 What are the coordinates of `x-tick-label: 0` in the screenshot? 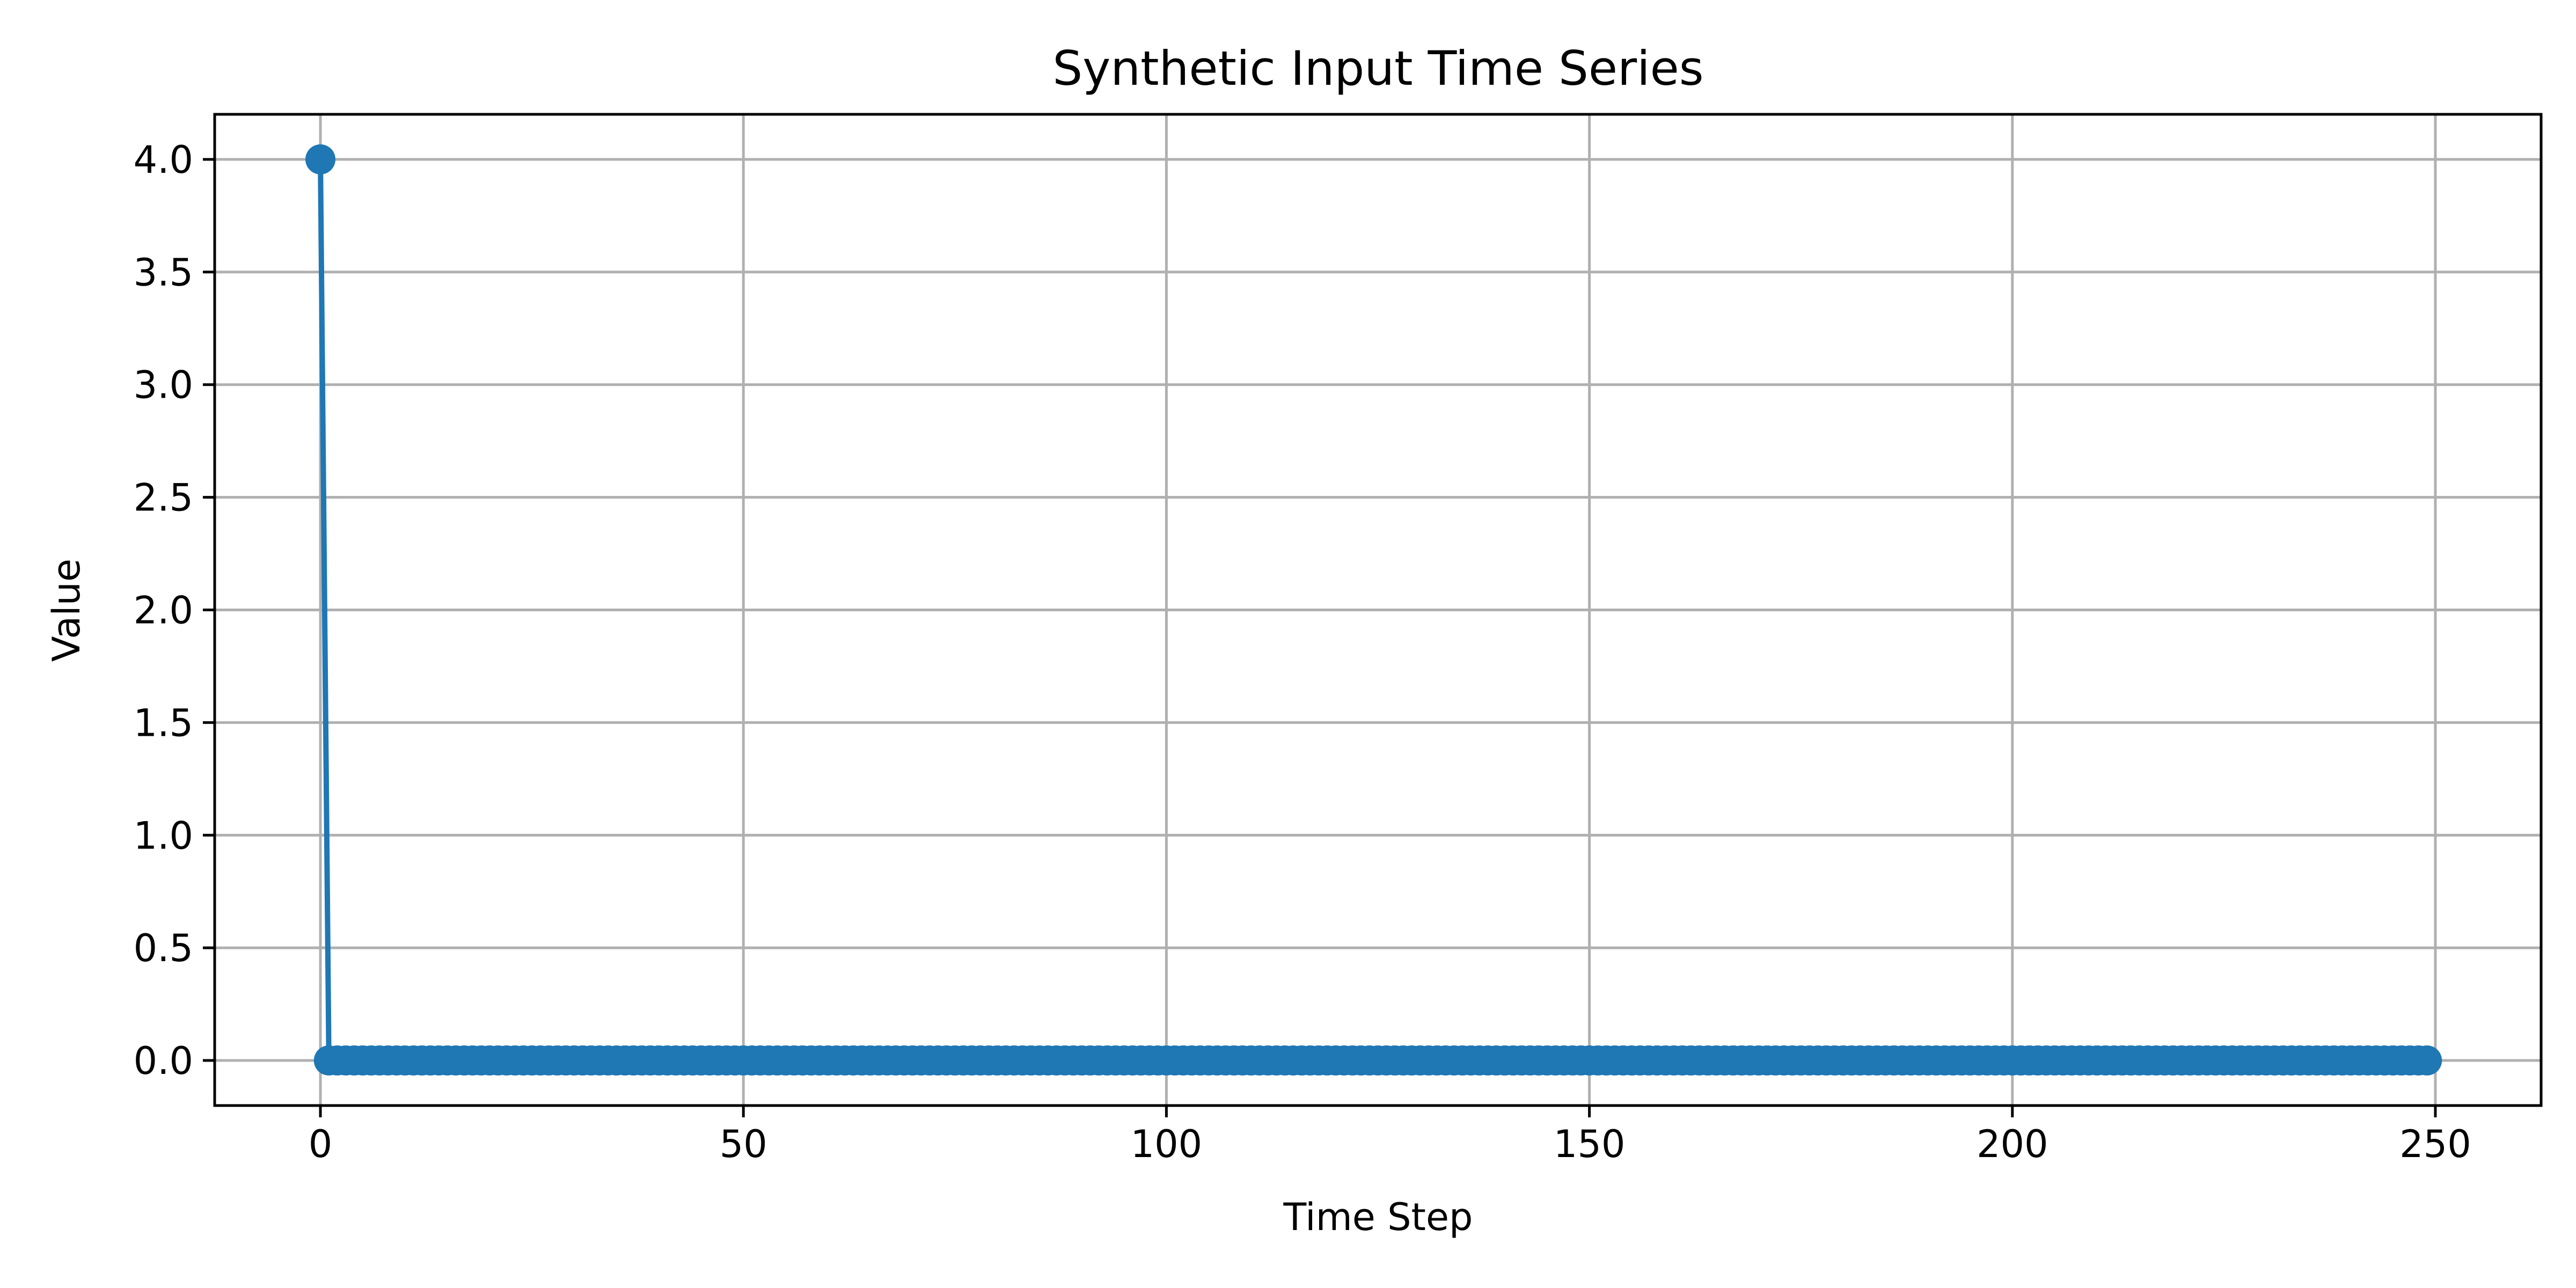 It's located at (321, 1144).